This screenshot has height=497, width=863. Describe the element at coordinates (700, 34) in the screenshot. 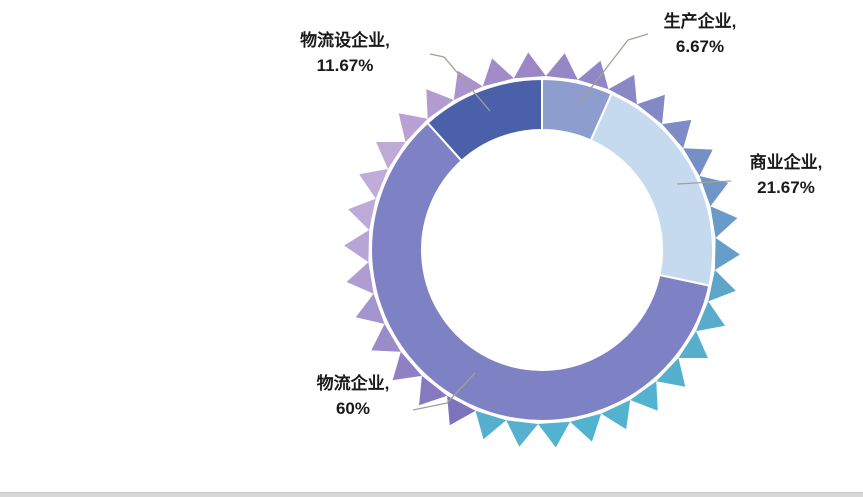

I see `slice-label-production: 生产企业, 6.67%` at that location.